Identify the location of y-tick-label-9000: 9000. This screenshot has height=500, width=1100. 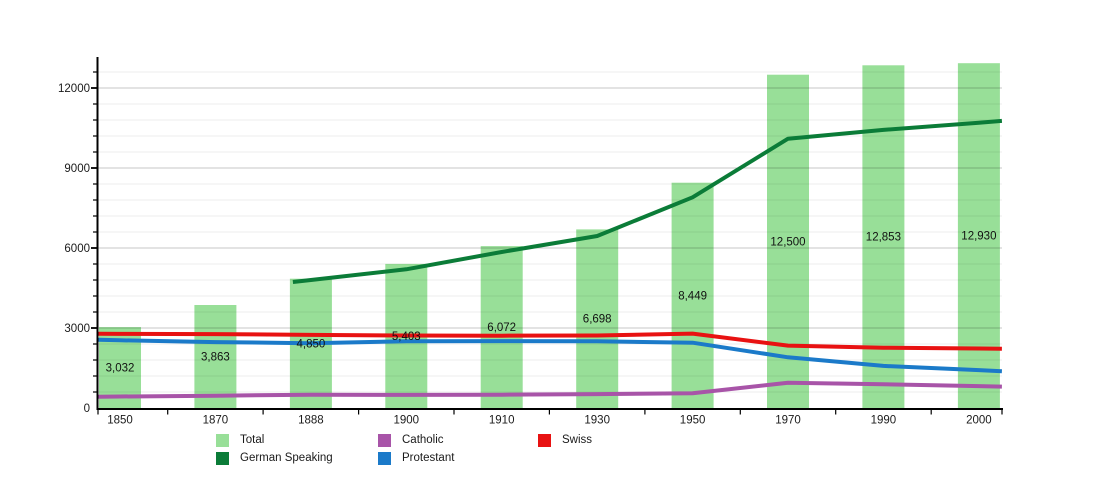
(77, 169).